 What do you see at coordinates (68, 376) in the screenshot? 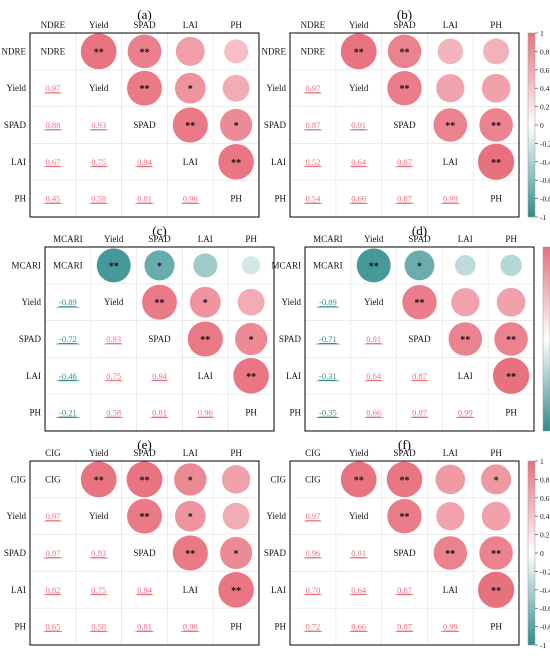
I see `correlation-value: -0.46` at bounding box center [68, 376].